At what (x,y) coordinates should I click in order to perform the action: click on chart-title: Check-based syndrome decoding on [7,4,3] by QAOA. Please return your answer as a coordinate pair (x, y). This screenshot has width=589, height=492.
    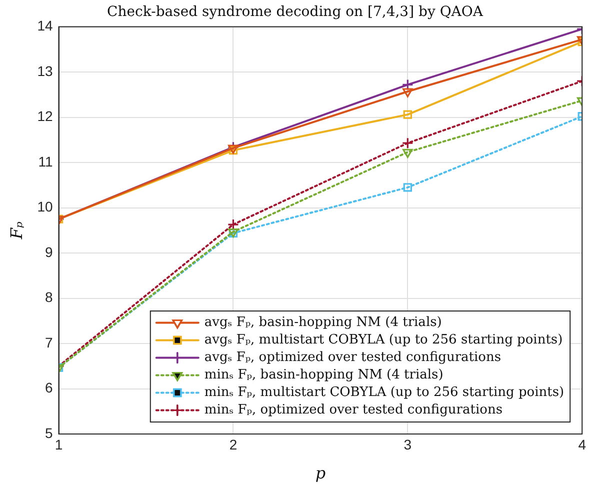
    Looking at the image, I should click on (295, 12).